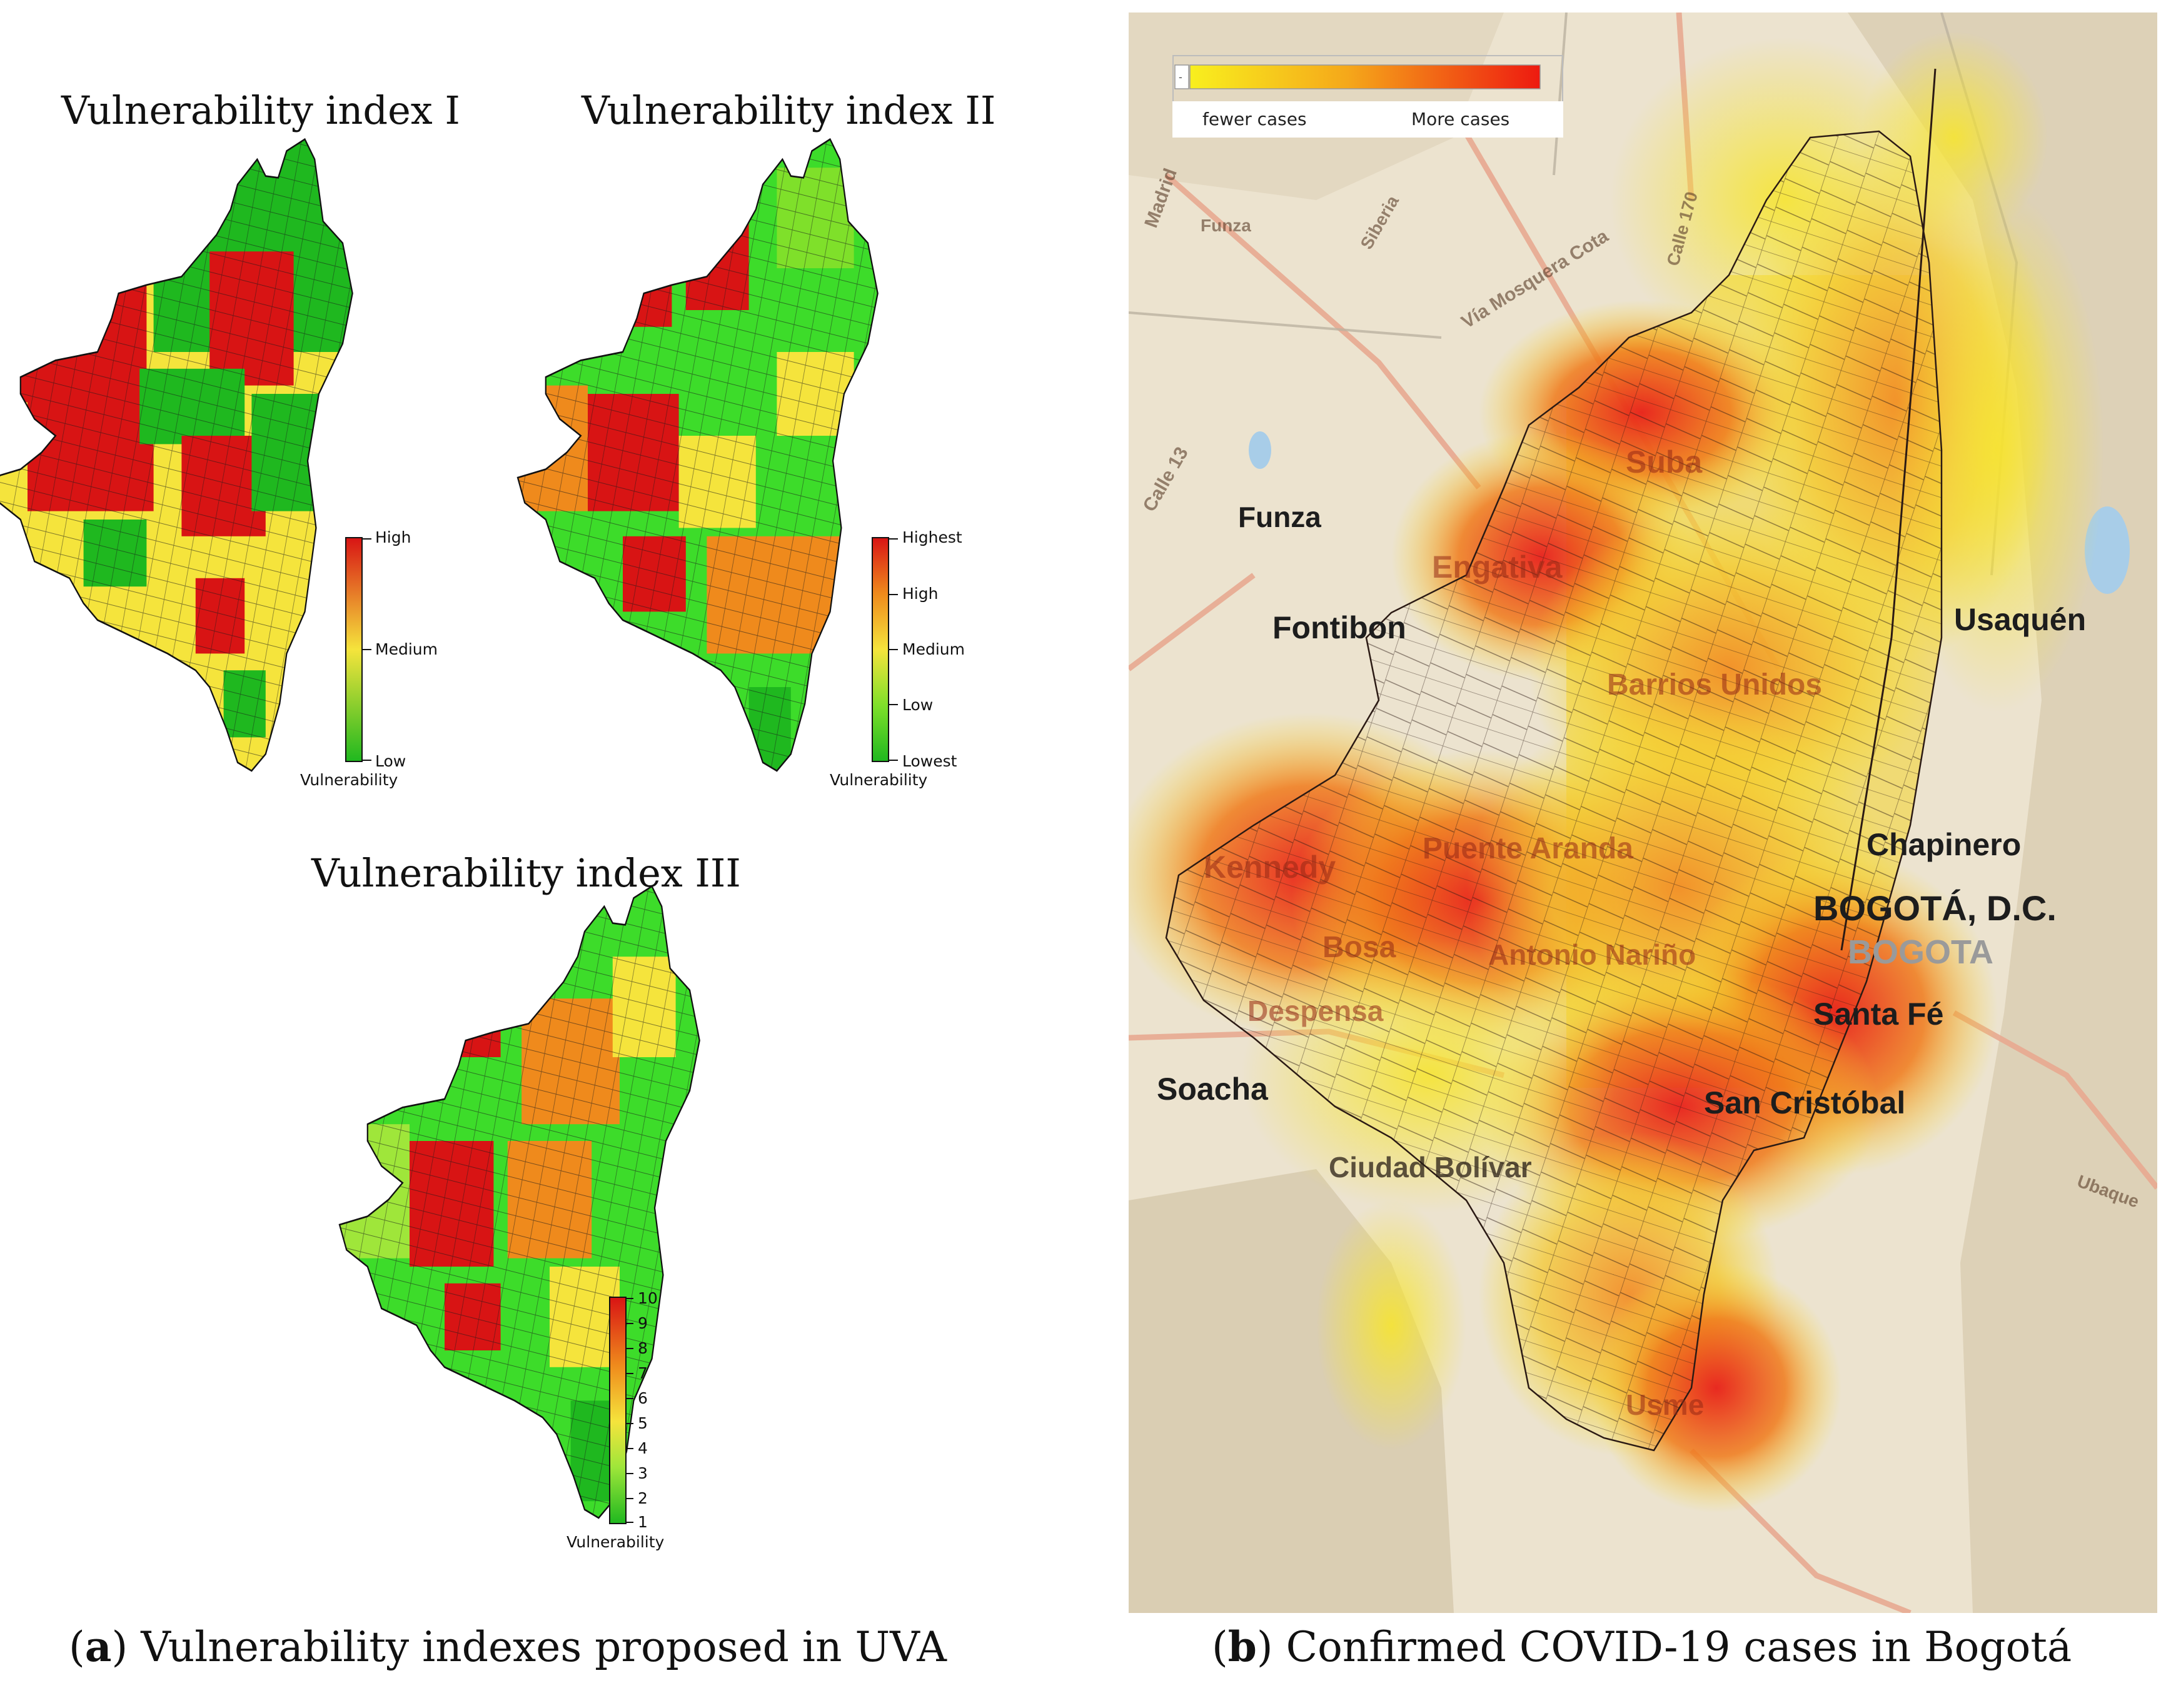 Image resolution: width=2161 pixels, height=1708 pixels. Describe the element at coordinates (1920, 952) in the screenshot. I see `place-bogota: BOGOTA` at that location.